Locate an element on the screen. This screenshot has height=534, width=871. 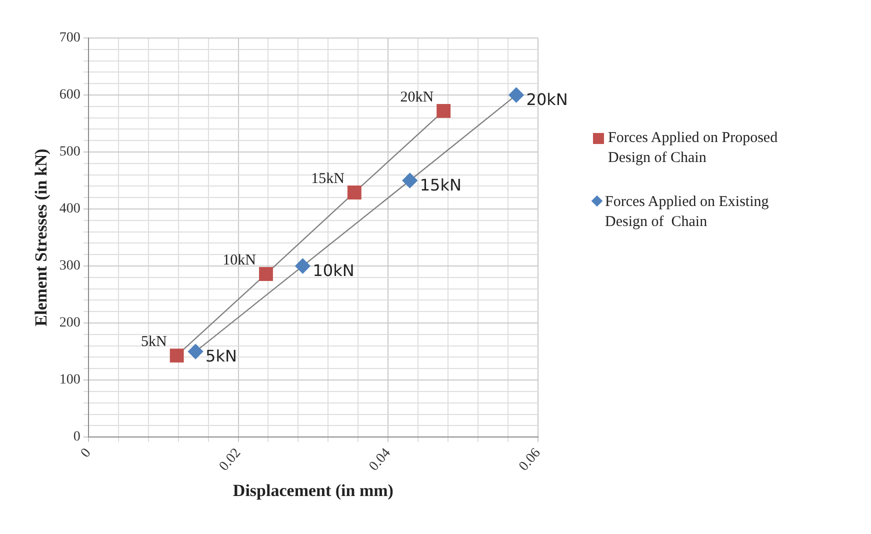
y-tick-label: 500 is located at coordinates (69, 152).